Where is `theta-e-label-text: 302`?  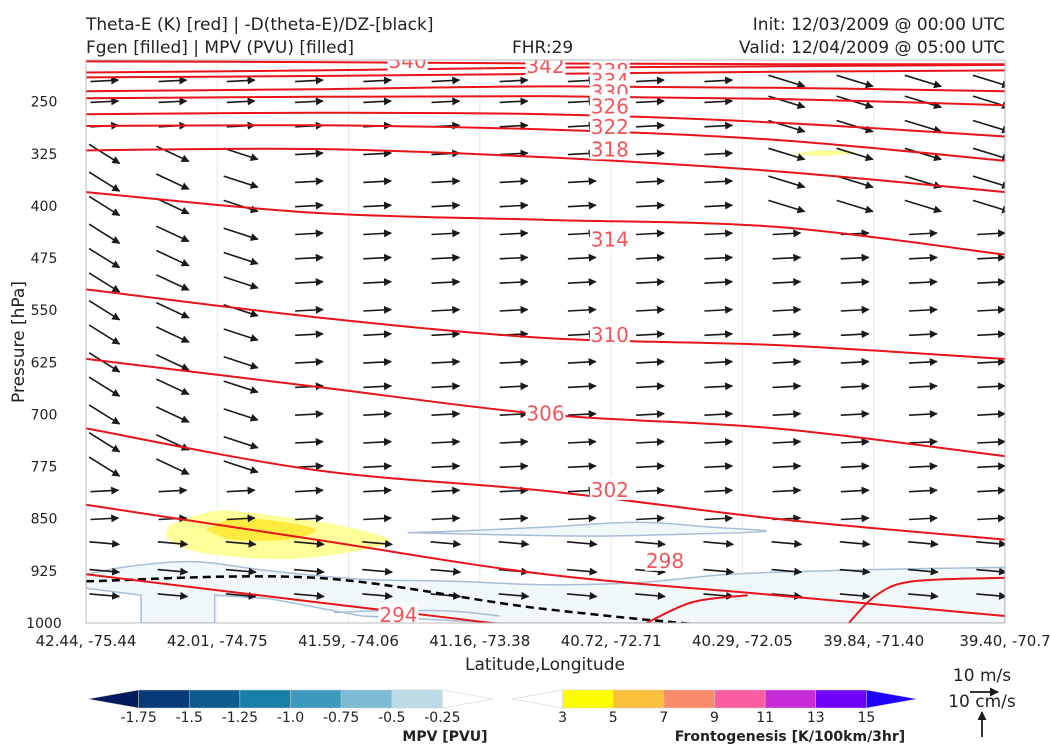
theta-e-label-text: 302 is located at coordinates (610, 490).